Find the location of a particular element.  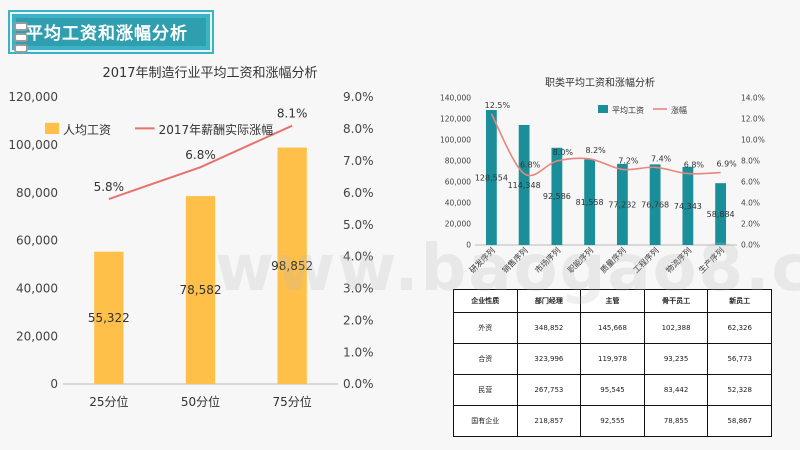

table-header-cell: 主管 is located at coordinates (612, 301).